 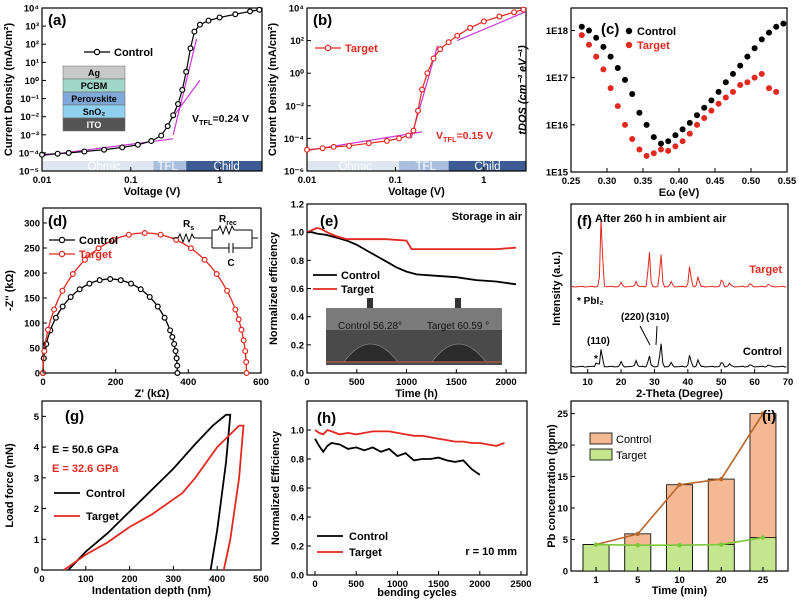 I want to click on panel-letter: (c), so click(x=610, y=29).